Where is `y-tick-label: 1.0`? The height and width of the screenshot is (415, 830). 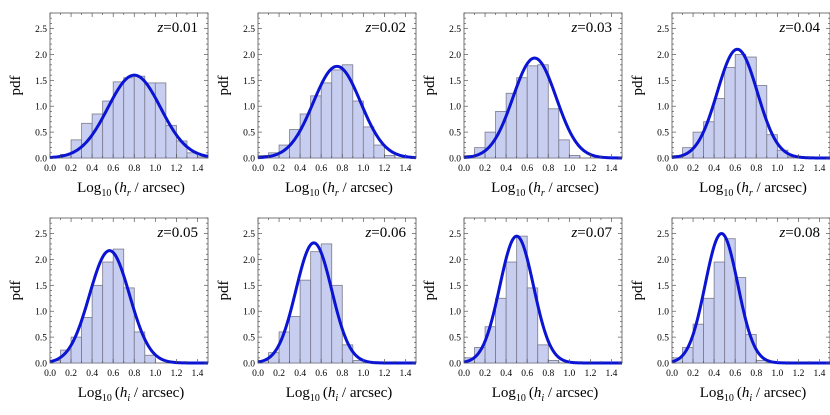 y-tick-label: 1.0 is located at coordinates (41, 313).